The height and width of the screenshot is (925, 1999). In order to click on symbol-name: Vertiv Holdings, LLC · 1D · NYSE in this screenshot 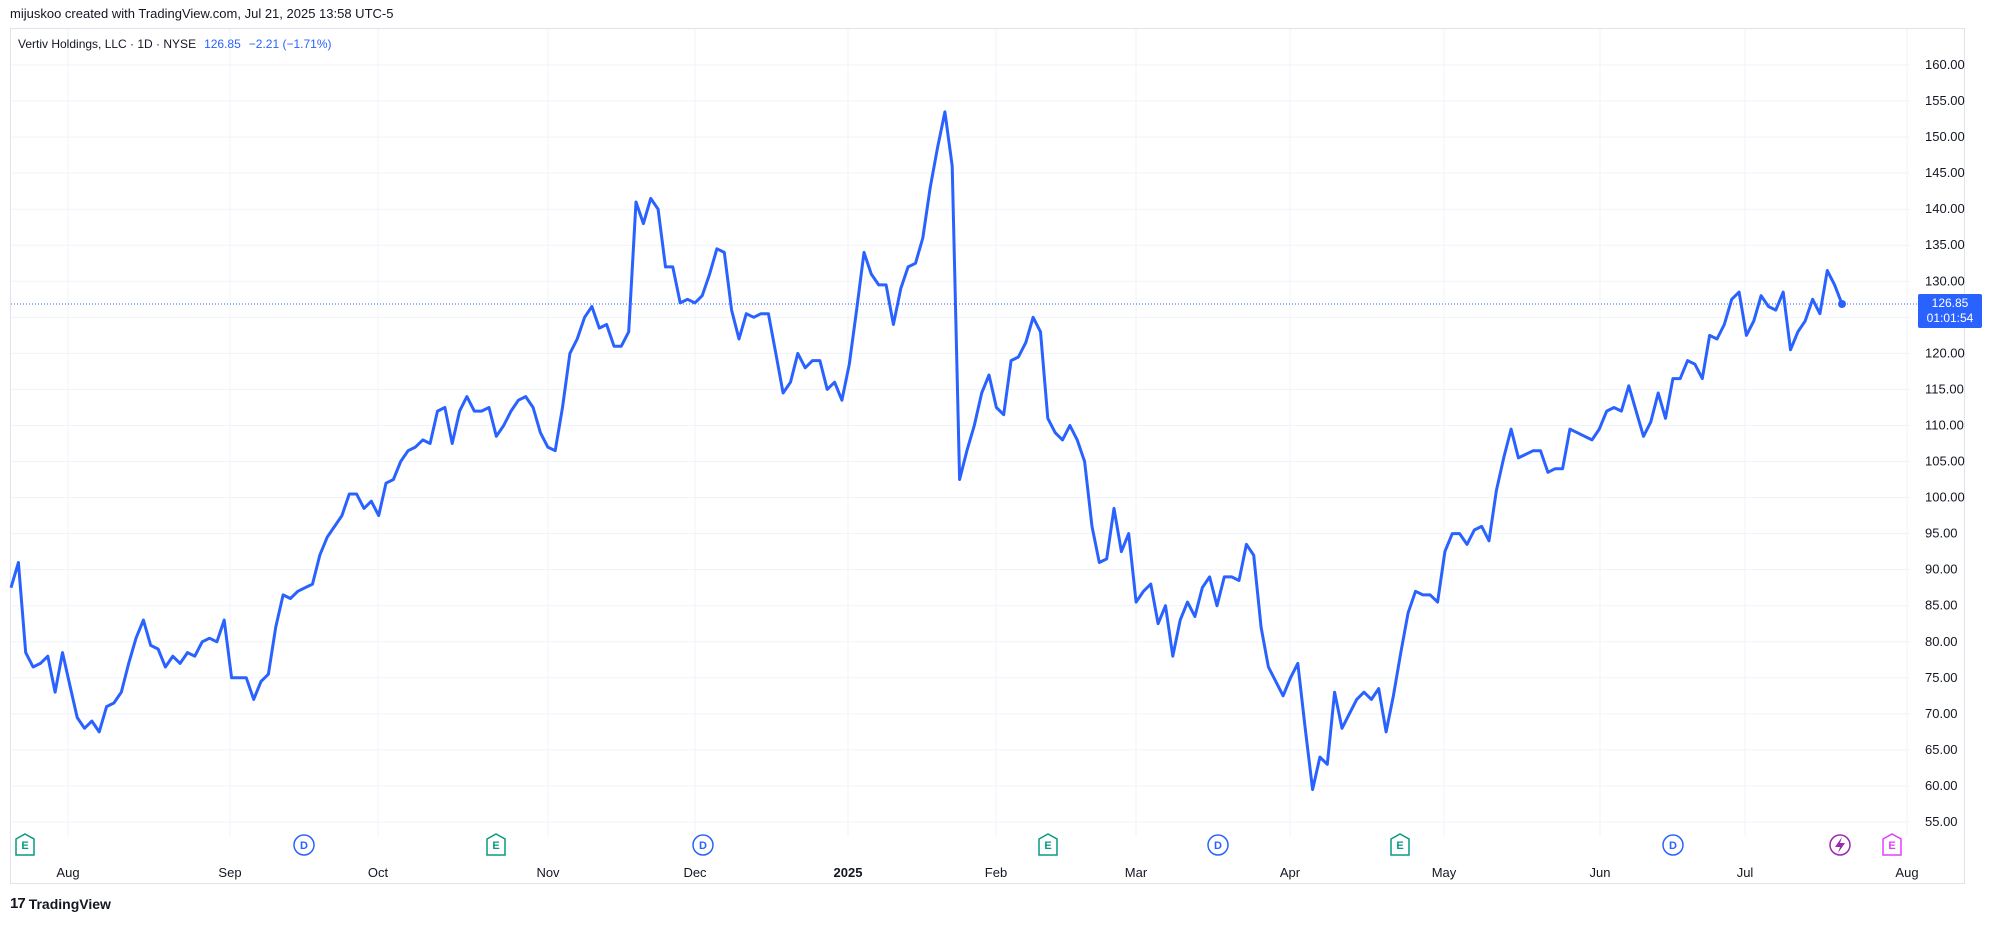, I will do `click(107, 44)`.